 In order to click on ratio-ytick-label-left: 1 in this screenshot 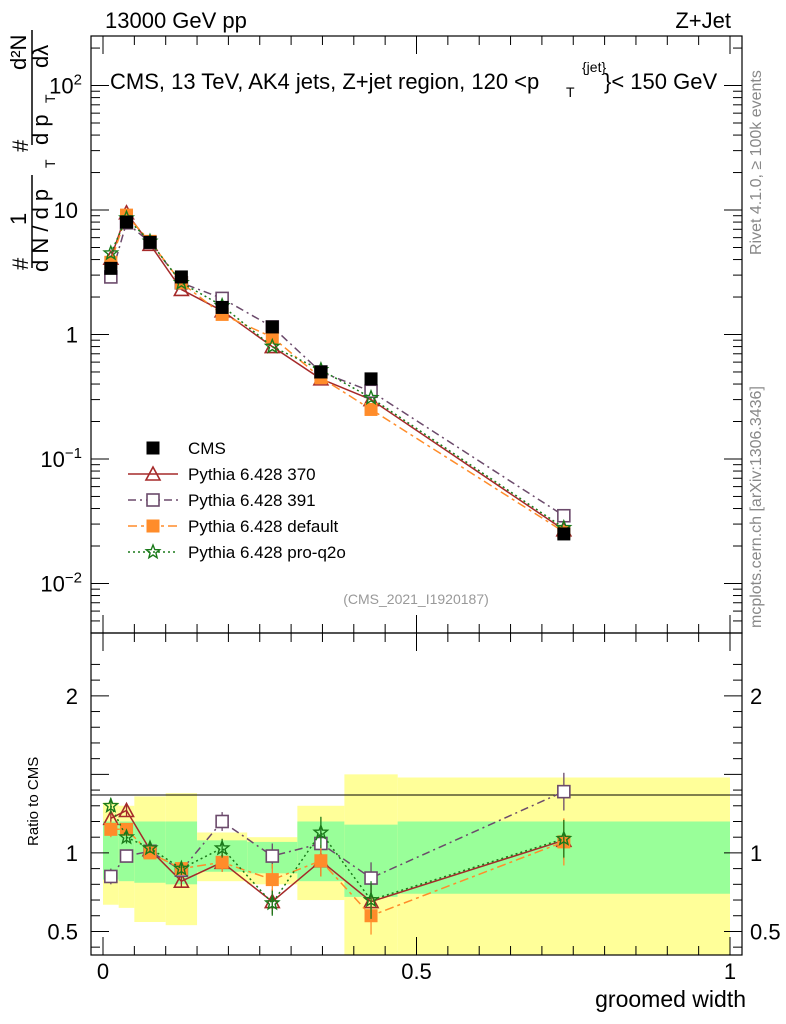, I will do `click(72, 853)`.